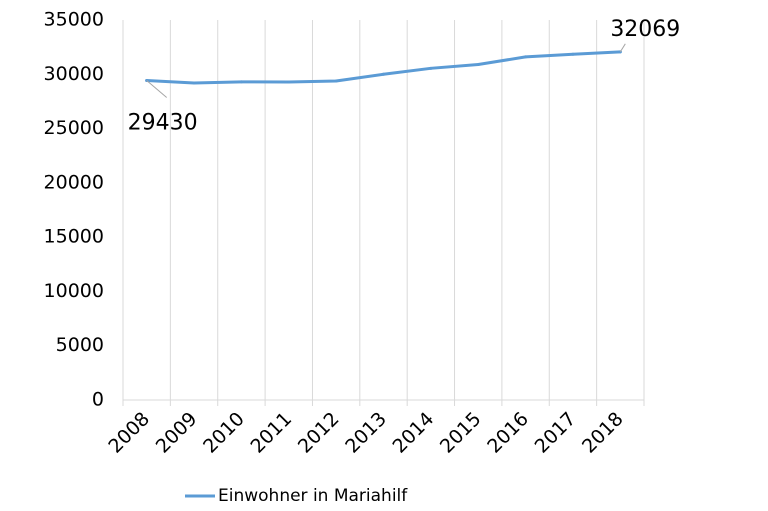  Describe the element at coordinates (383, 67) in the screenshot. I see `series-lines` at that location.